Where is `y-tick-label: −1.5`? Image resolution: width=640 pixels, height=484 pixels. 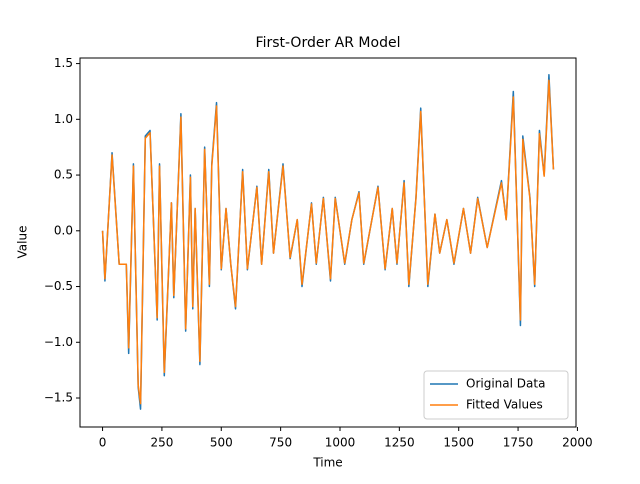 y-tick-label: −1.5 is located at coordinates (58, 398).